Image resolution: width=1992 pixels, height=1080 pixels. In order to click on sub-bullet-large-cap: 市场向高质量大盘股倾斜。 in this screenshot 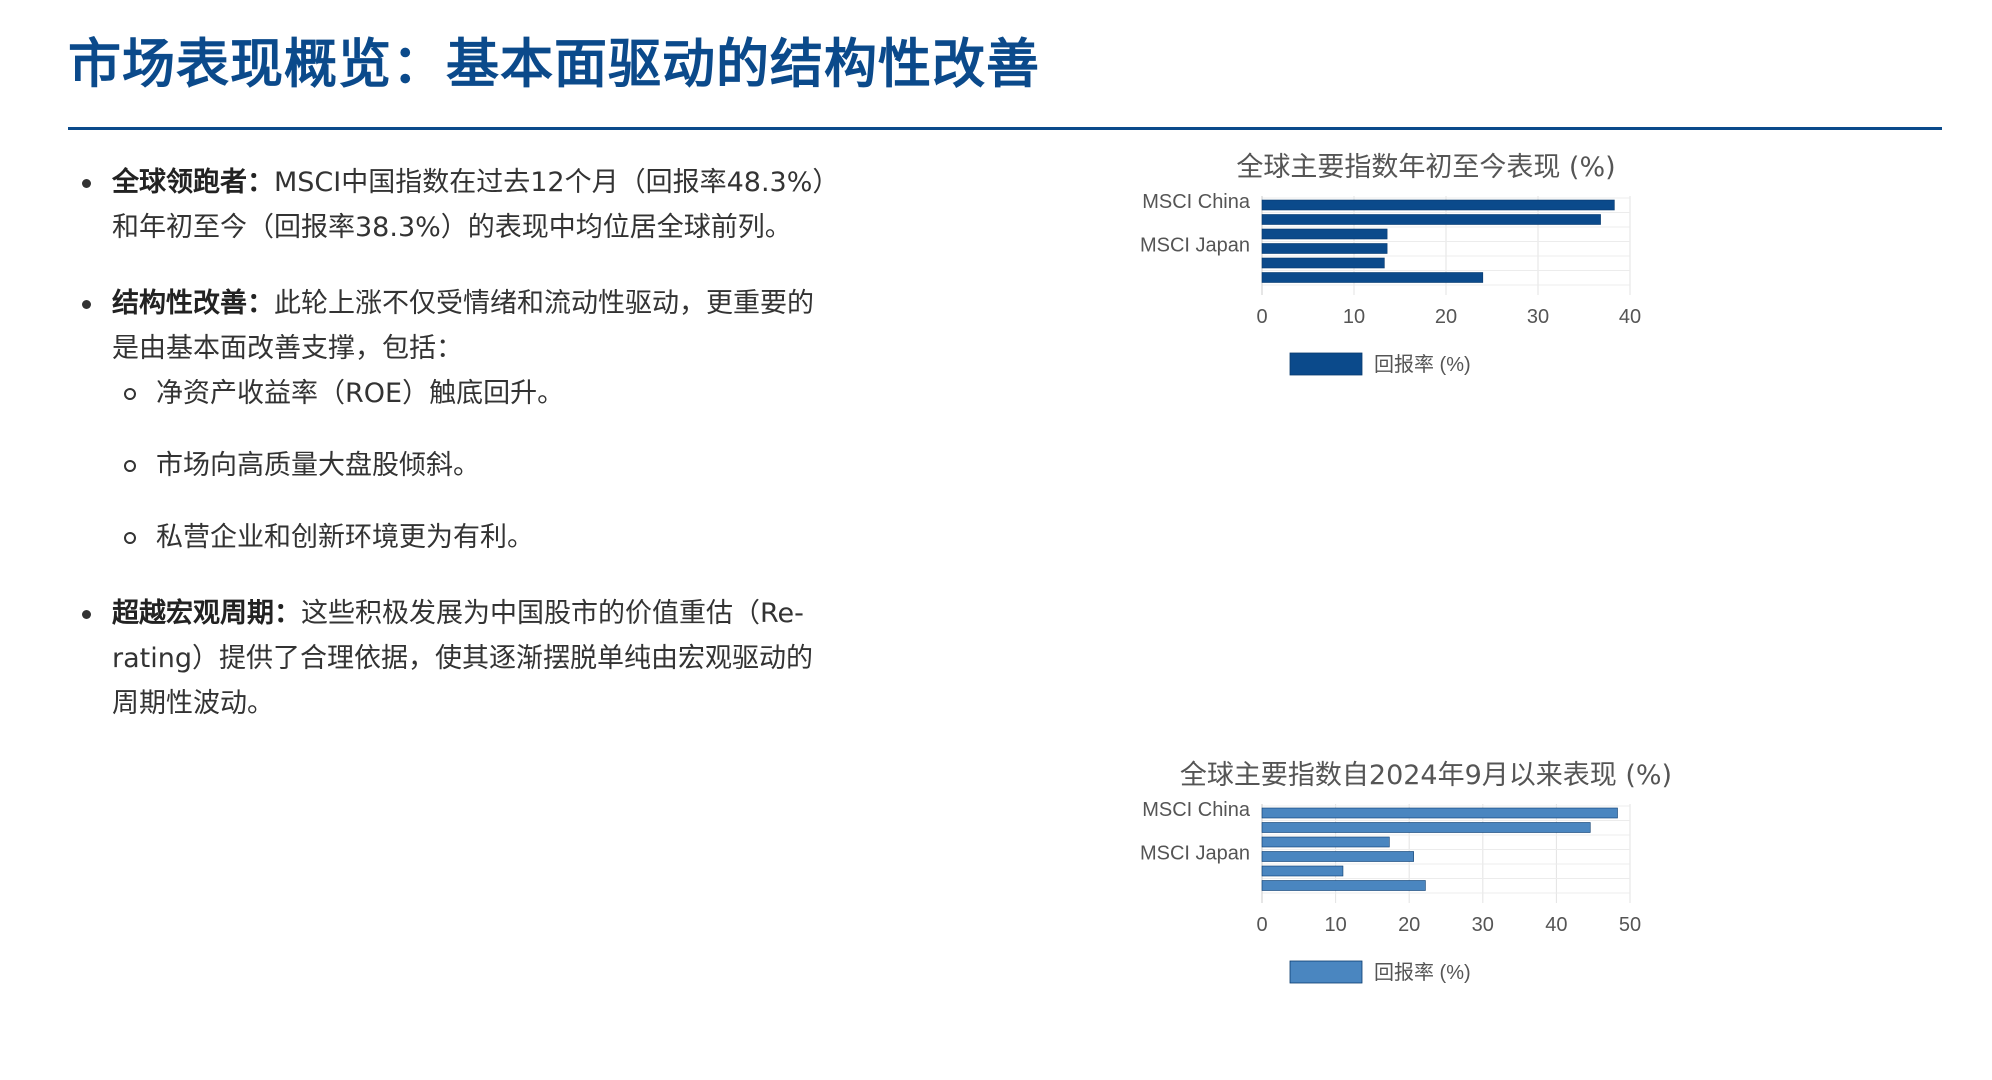, I will do `click(470, 465)`.